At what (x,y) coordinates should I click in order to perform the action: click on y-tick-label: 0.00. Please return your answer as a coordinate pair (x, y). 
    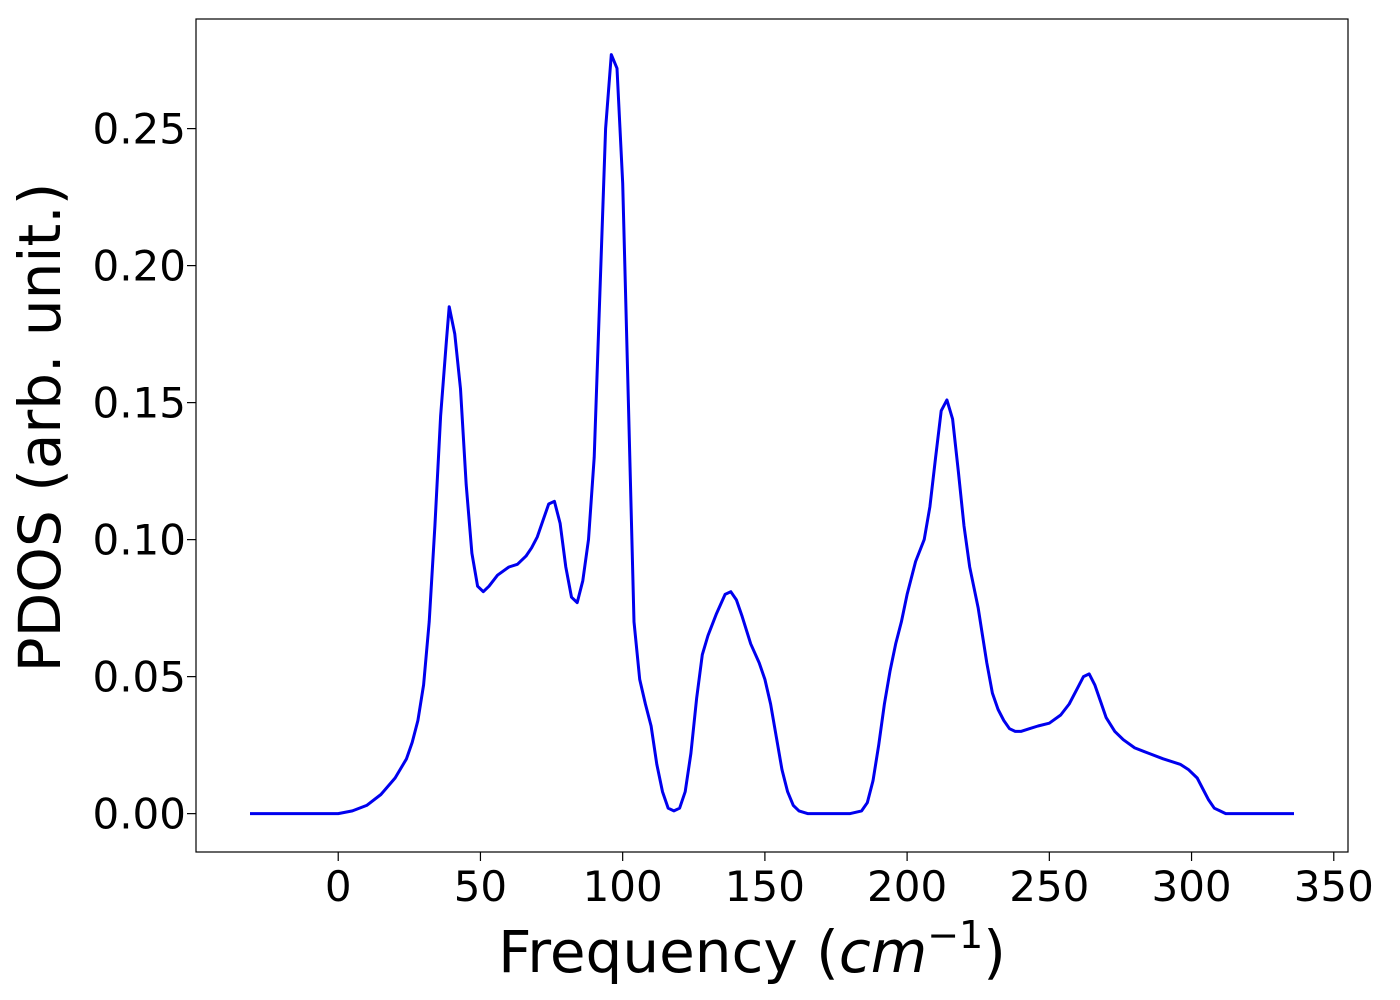
    Looking at the image, I should click on (139, 814).